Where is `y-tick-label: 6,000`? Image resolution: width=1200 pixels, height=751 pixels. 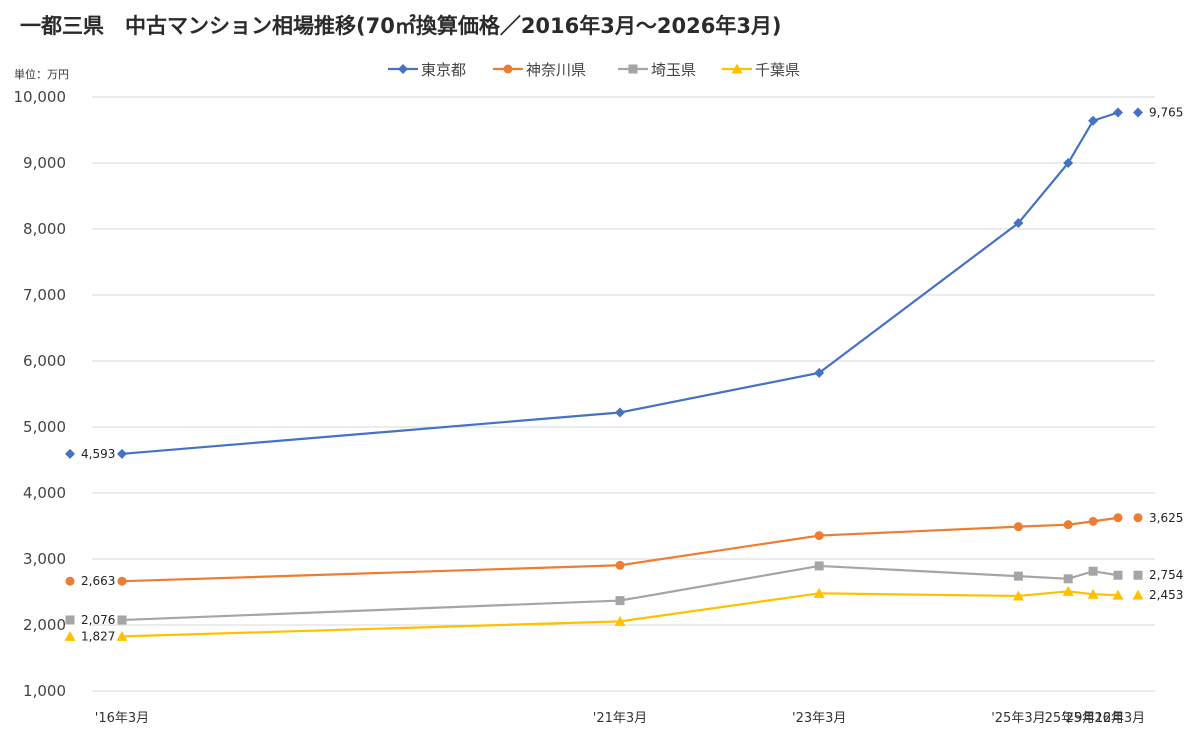
y-tick-label: 6,000 is located at coordinates (44, 361).